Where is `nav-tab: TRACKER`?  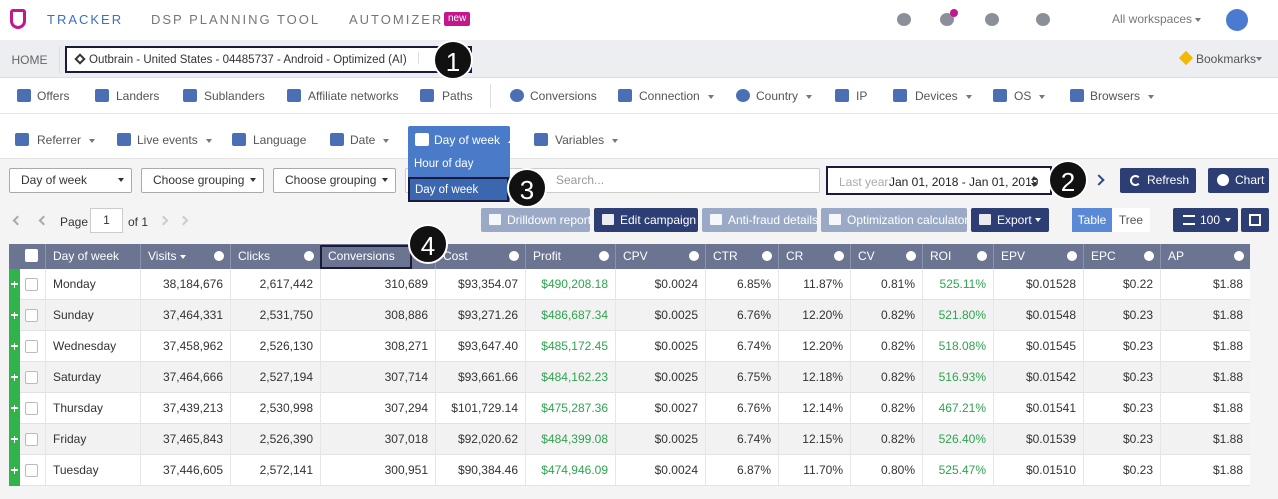
nav-tab: TRACKER is located at coordinates (85, 19).